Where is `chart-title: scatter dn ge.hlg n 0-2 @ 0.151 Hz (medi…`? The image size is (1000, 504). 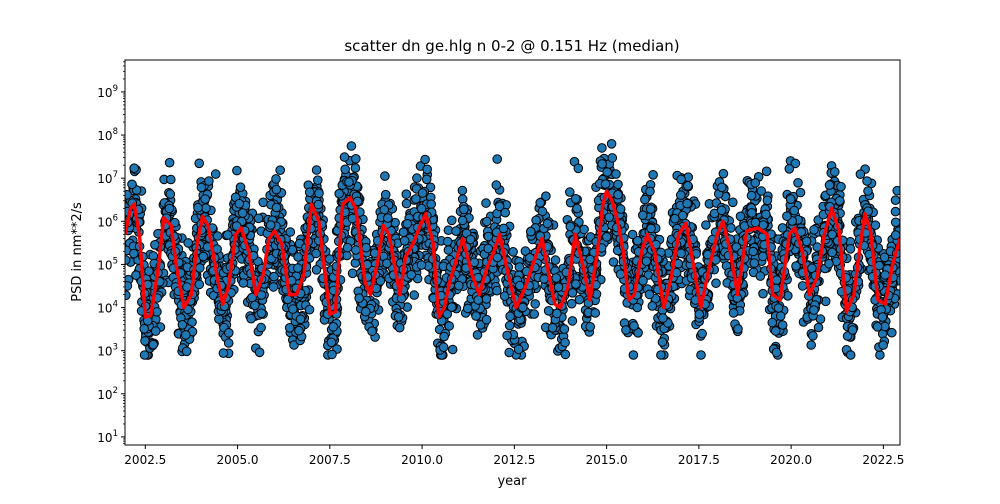
chart-title: scatter dn ge.hlg n 0-2 @ 0.151 Hz (medi… is located at coordinates (511, 46).